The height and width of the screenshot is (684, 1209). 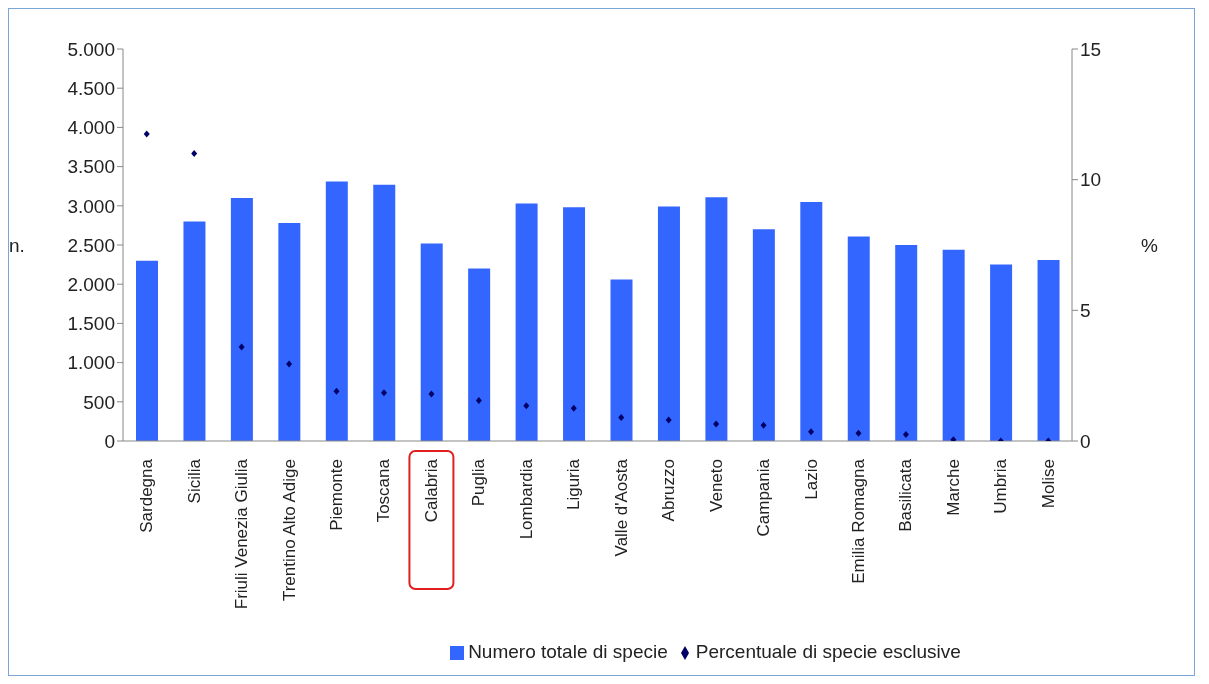 What do you see at coordinates (91, 167) in the screenshot?
I see `y-tick-label: 3.500` at bounding box center [91, 167].